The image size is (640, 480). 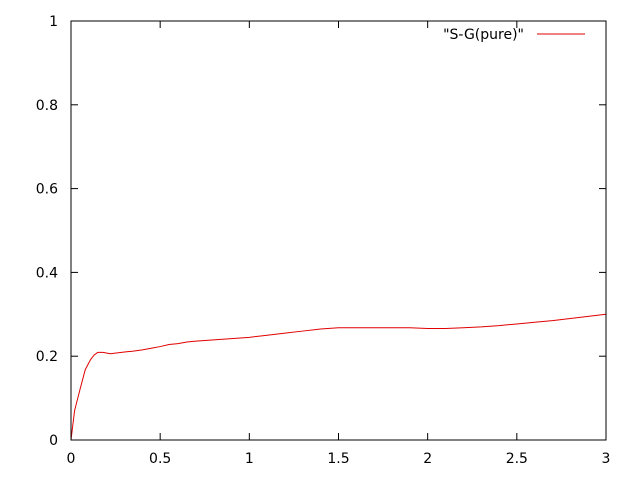 I want to click on x-tick-label: 0.5, so click(x=160, y=459).